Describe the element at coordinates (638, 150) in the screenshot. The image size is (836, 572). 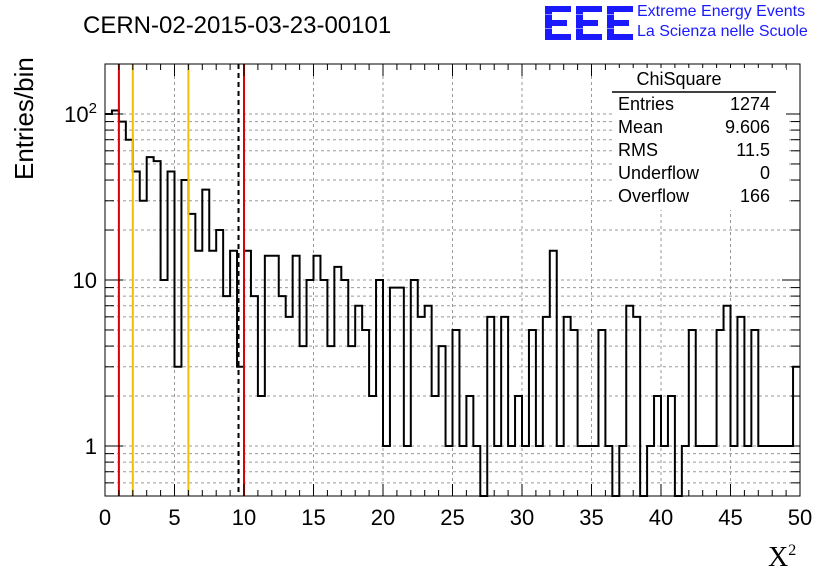
I see `stats-row-label: RMS` at that location.